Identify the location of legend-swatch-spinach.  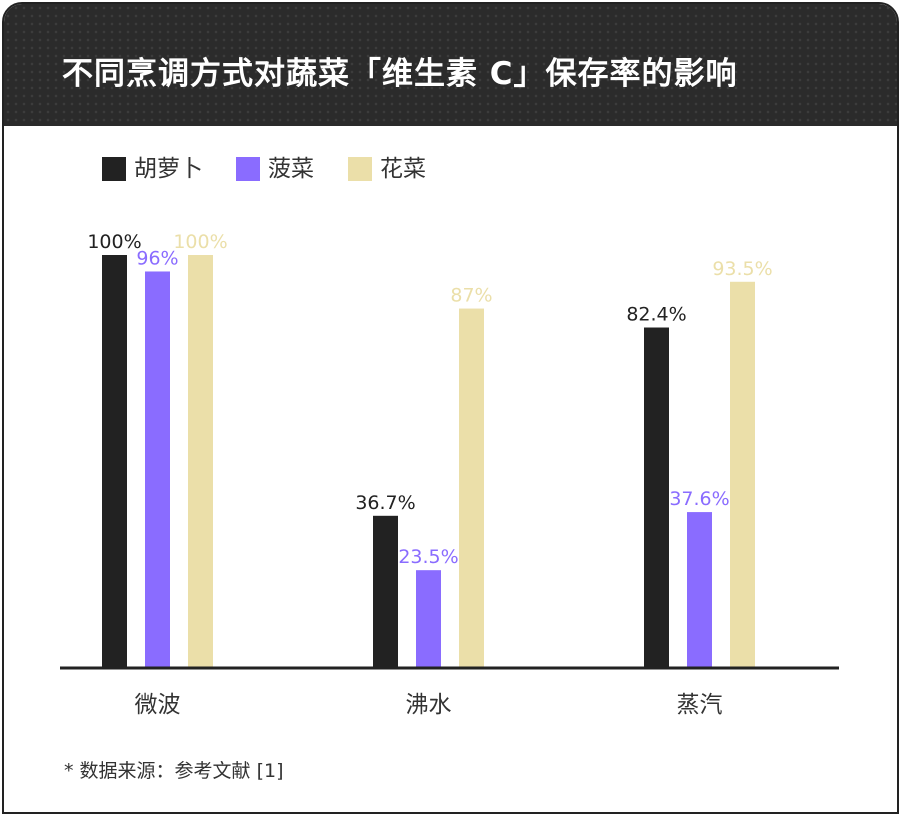
(248, 169).